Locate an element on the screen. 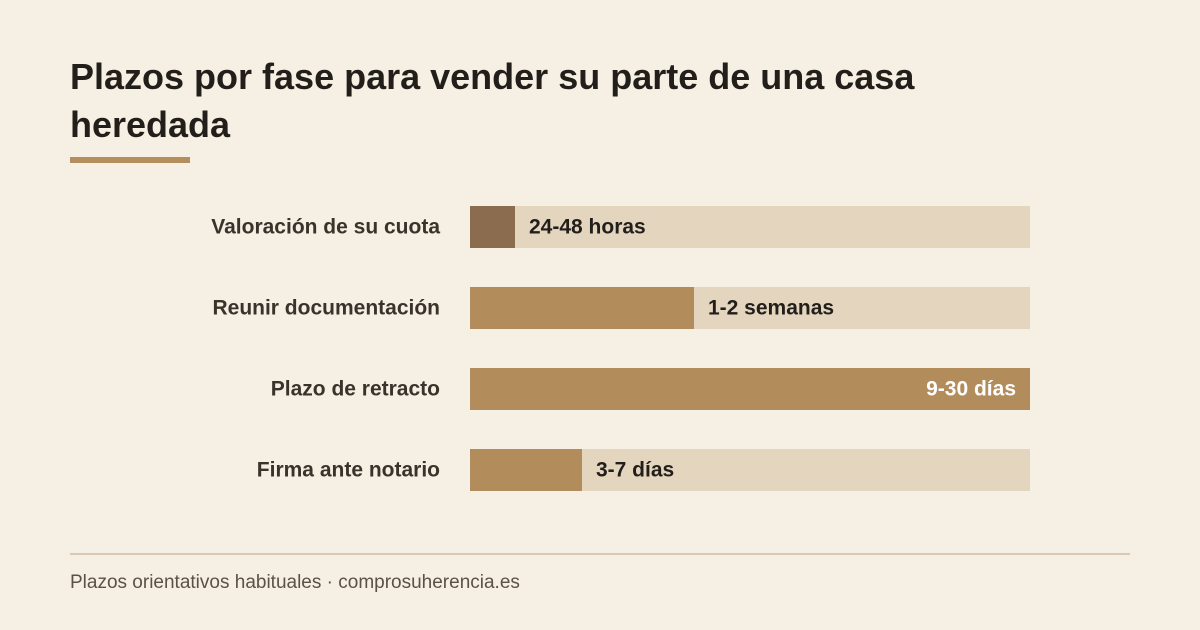 The width and height of the screenshot is (1200, 630). data-label: 9-30 días is located at coordinates (971, 389).